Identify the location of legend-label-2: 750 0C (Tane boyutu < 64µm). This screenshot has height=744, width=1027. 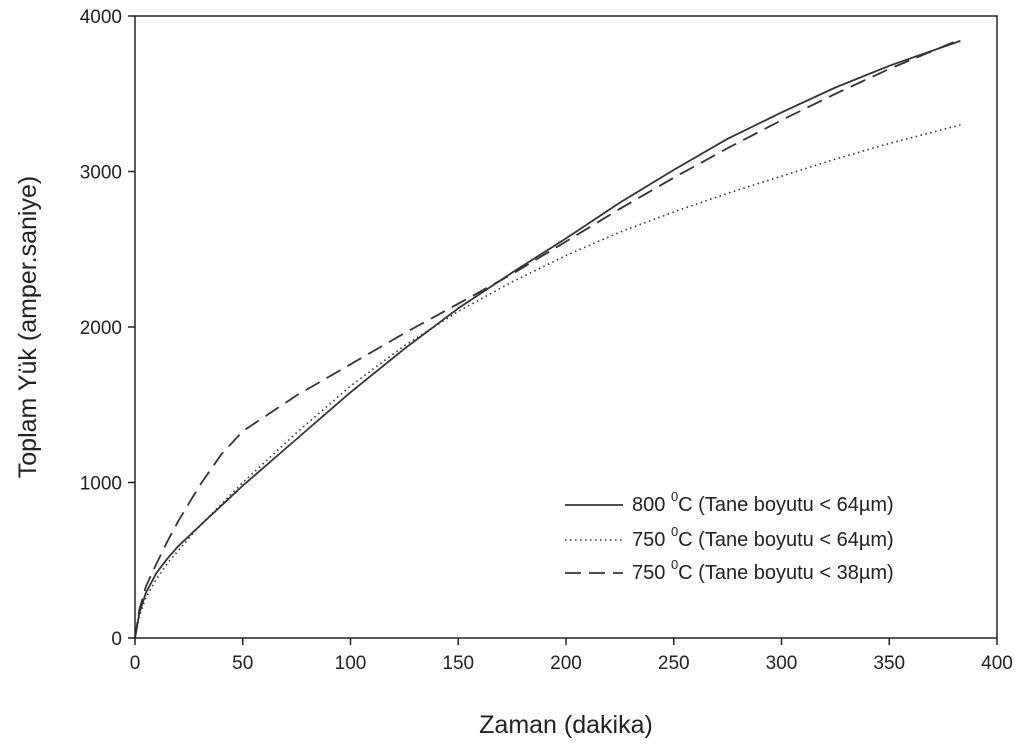
(763, 537).